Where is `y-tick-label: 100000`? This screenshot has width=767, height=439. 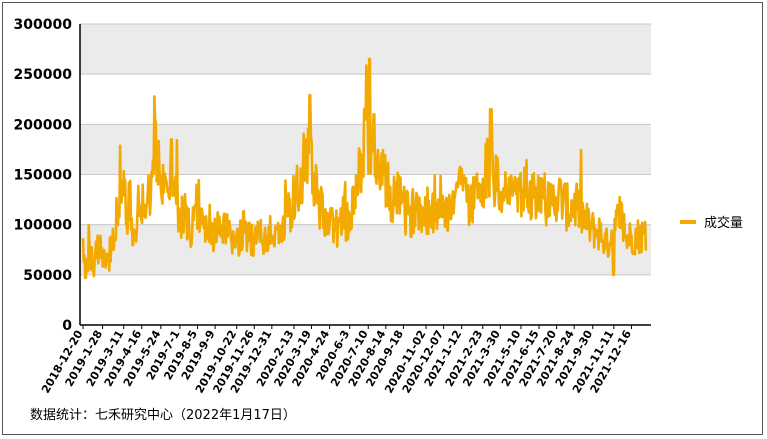
y-tick-label: 100000 is located at coordinates (43, 226).